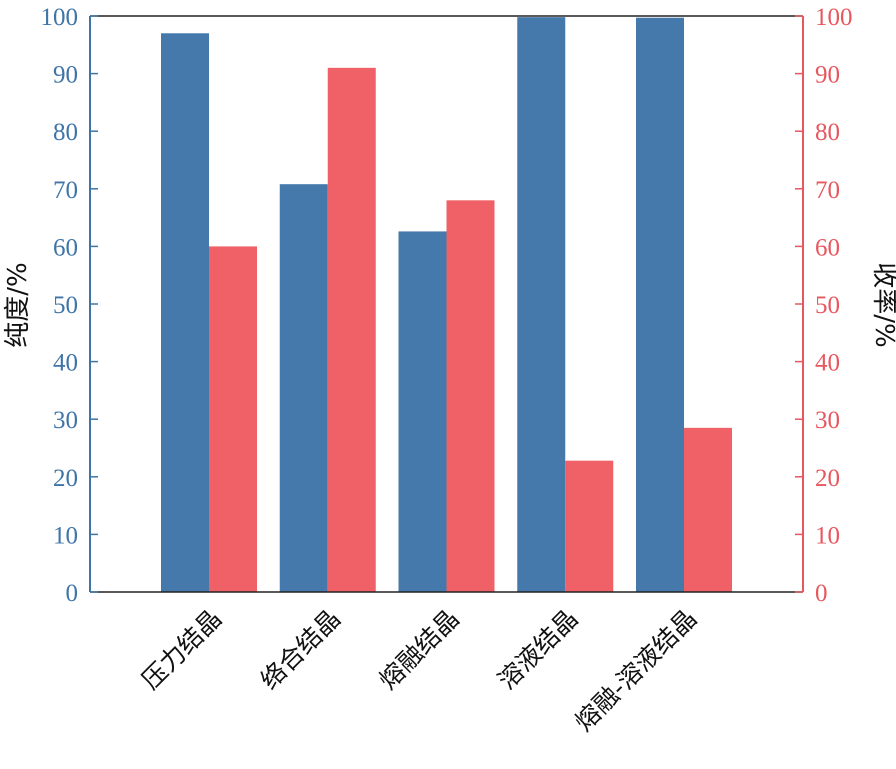  What do you see at coordinates (635, 670) in the screenshot?
I see `category-label-4: 熔融-溶液结晶` at bounding box center [635, 670].